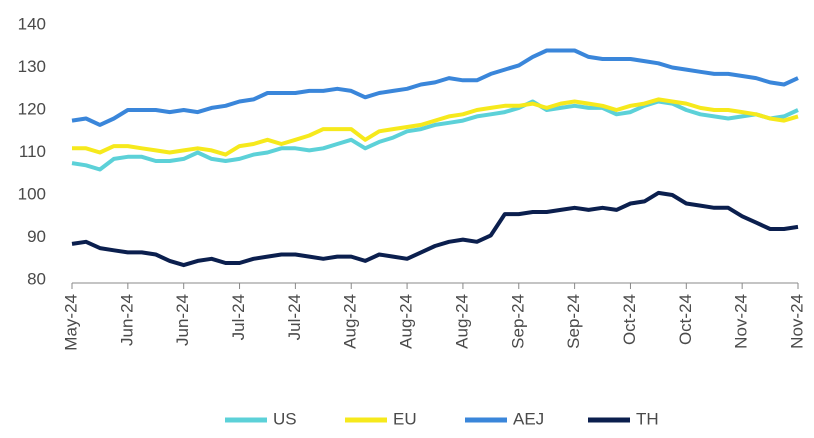 Image resolution: width=814 pixels, height=438 pixels. I want to click on legend-item: AEJ, so click(504, 418).